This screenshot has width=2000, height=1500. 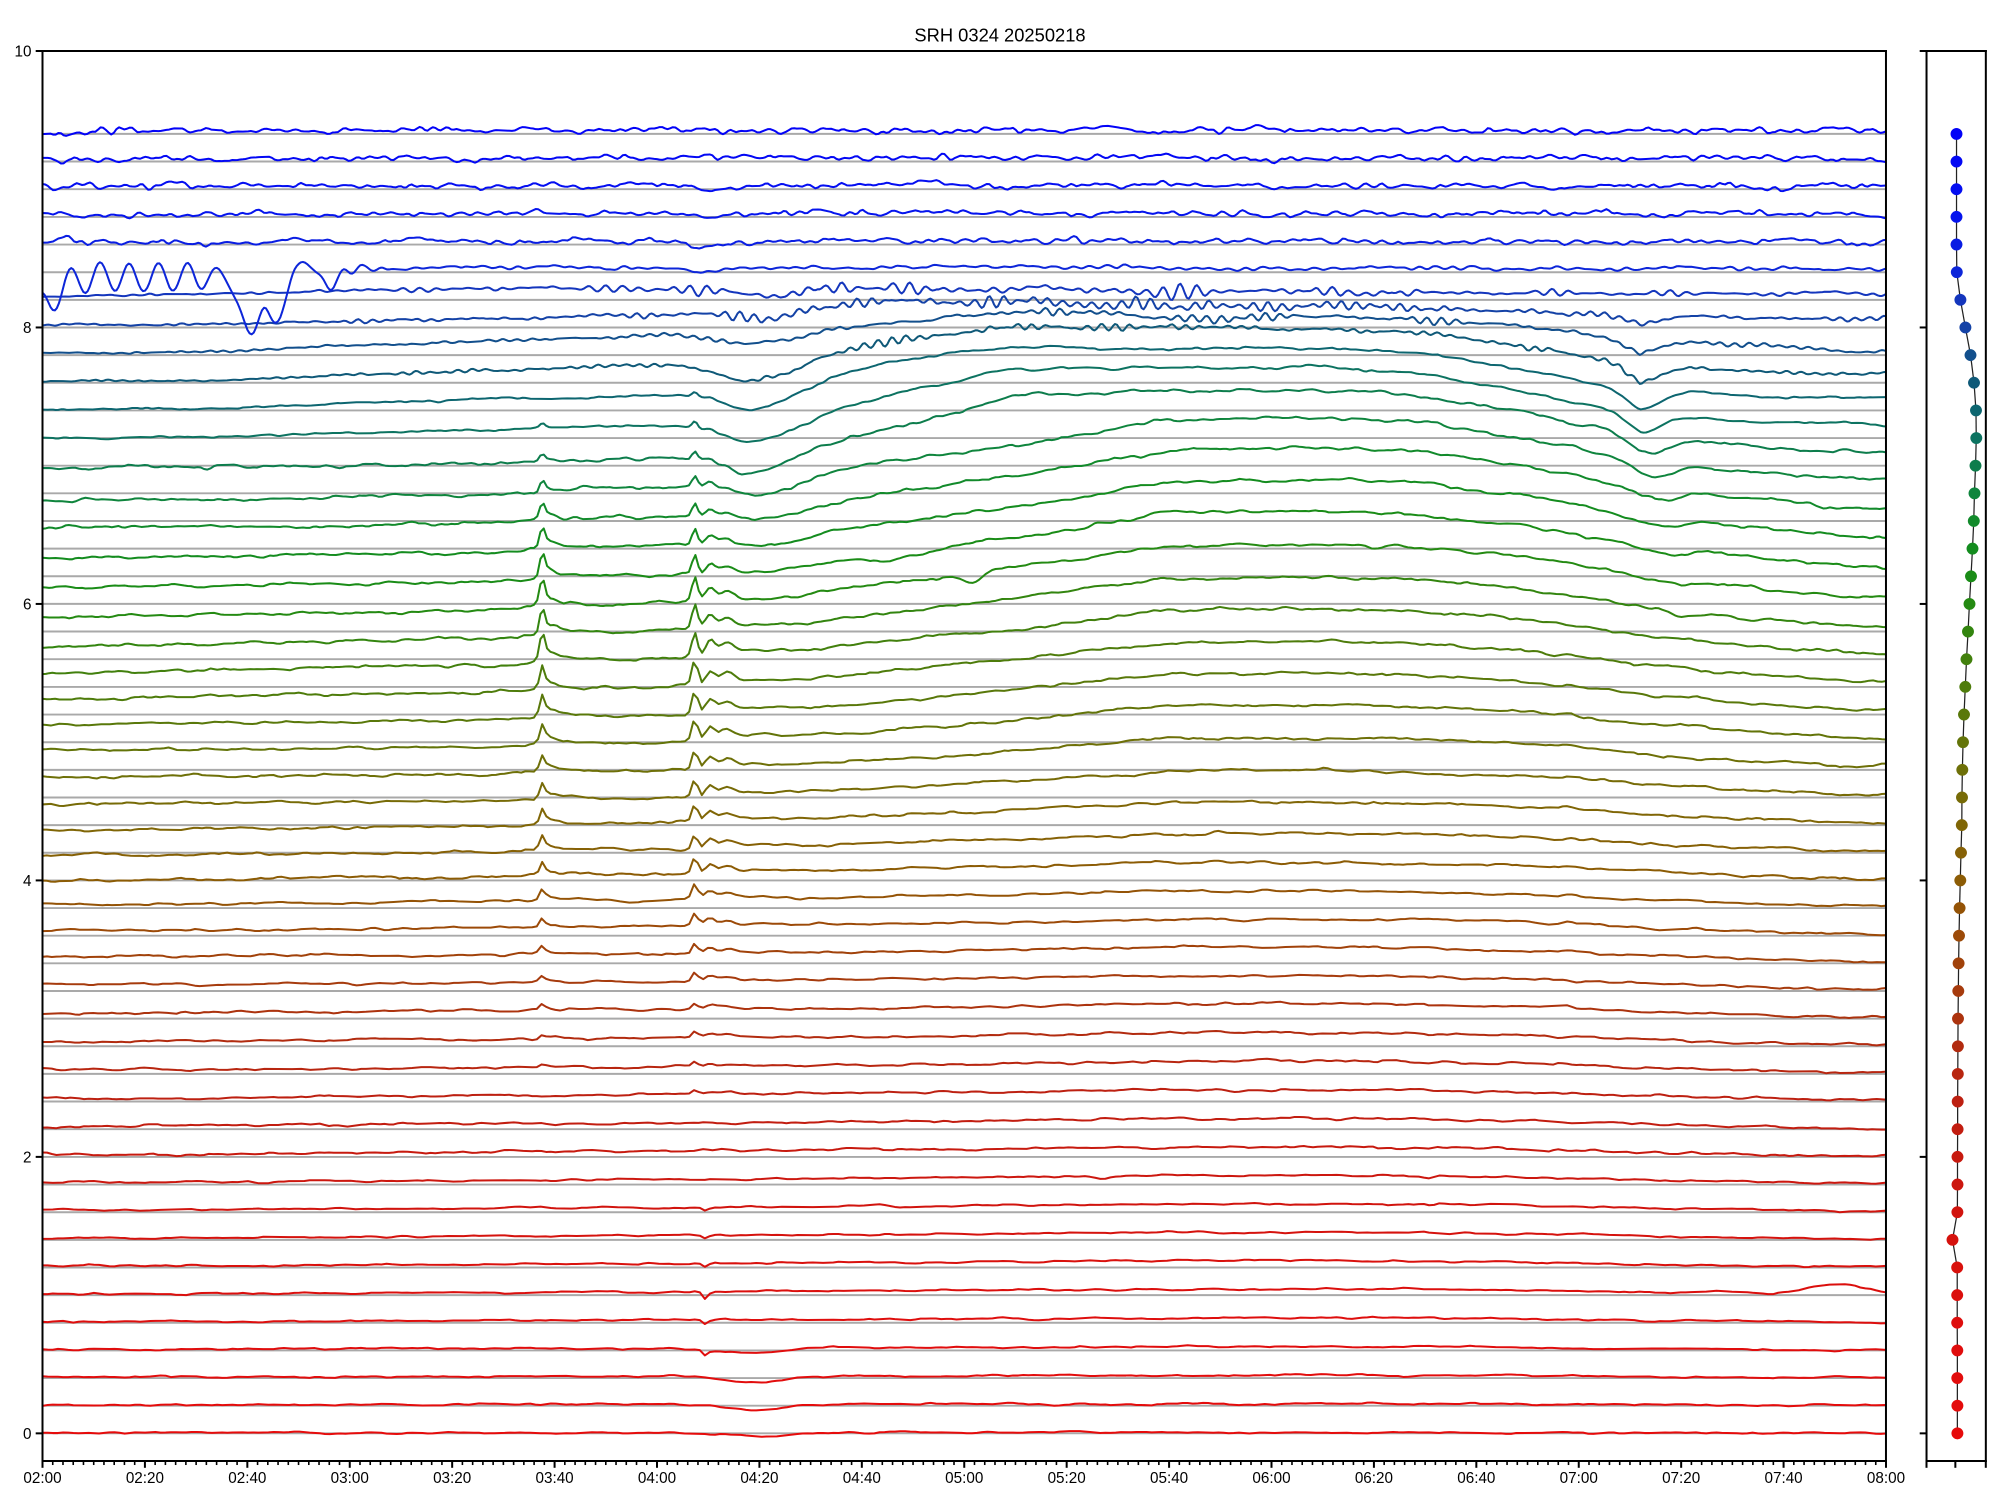 I want to click on svg-text: 07:00, so click(x=1579, y=1478).